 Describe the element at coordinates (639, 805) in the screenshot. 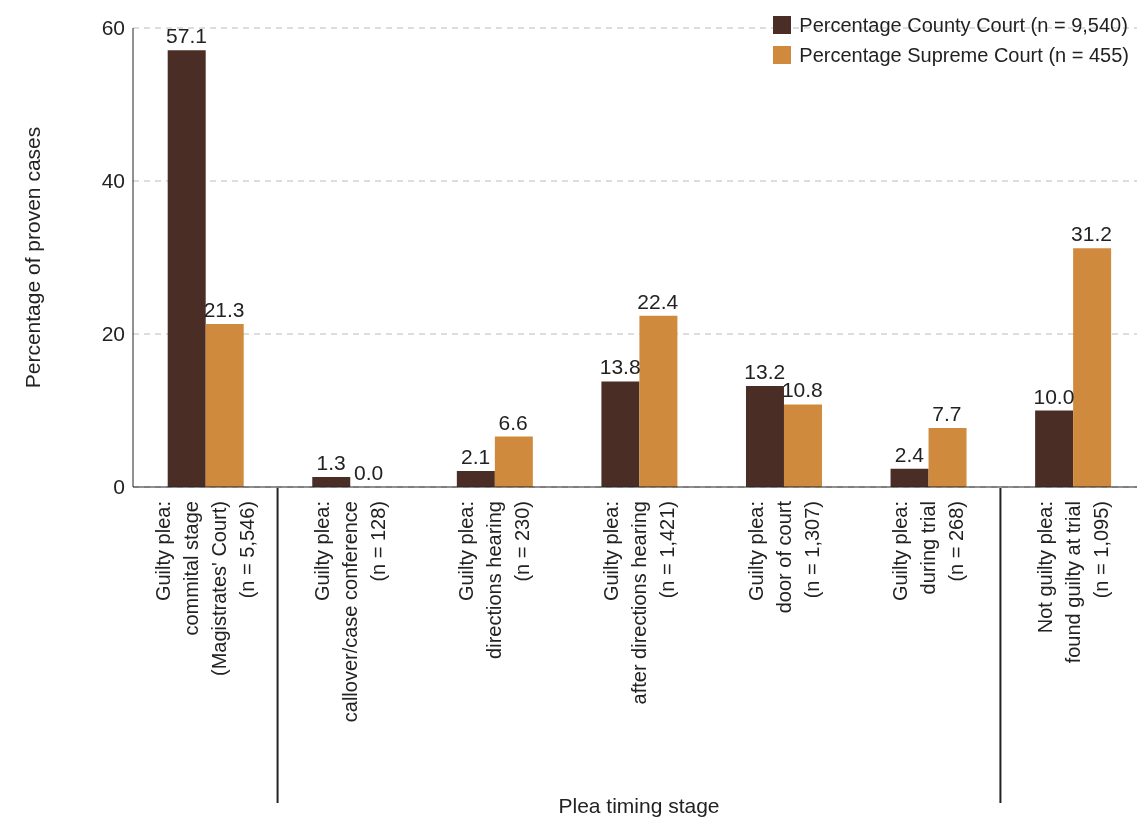

I see `x-axis-title: Plea timing stage` at that location.